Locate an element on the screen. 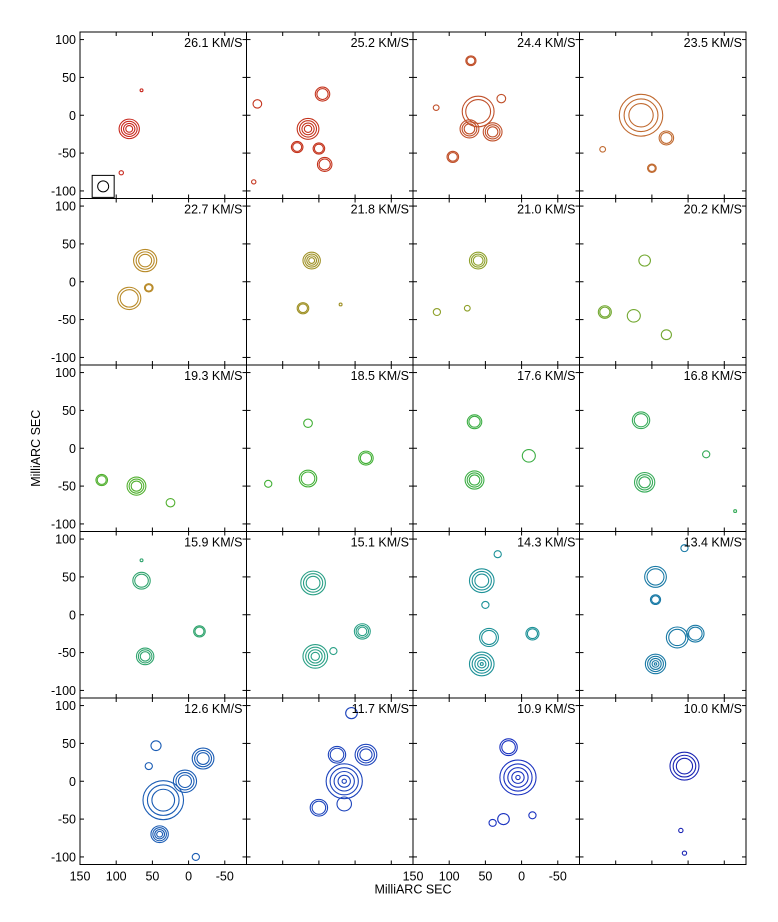 The width and height of the screenshot is (778, 922). velocity-label: 22.7 KM/S is located at coordinates (213, 210).